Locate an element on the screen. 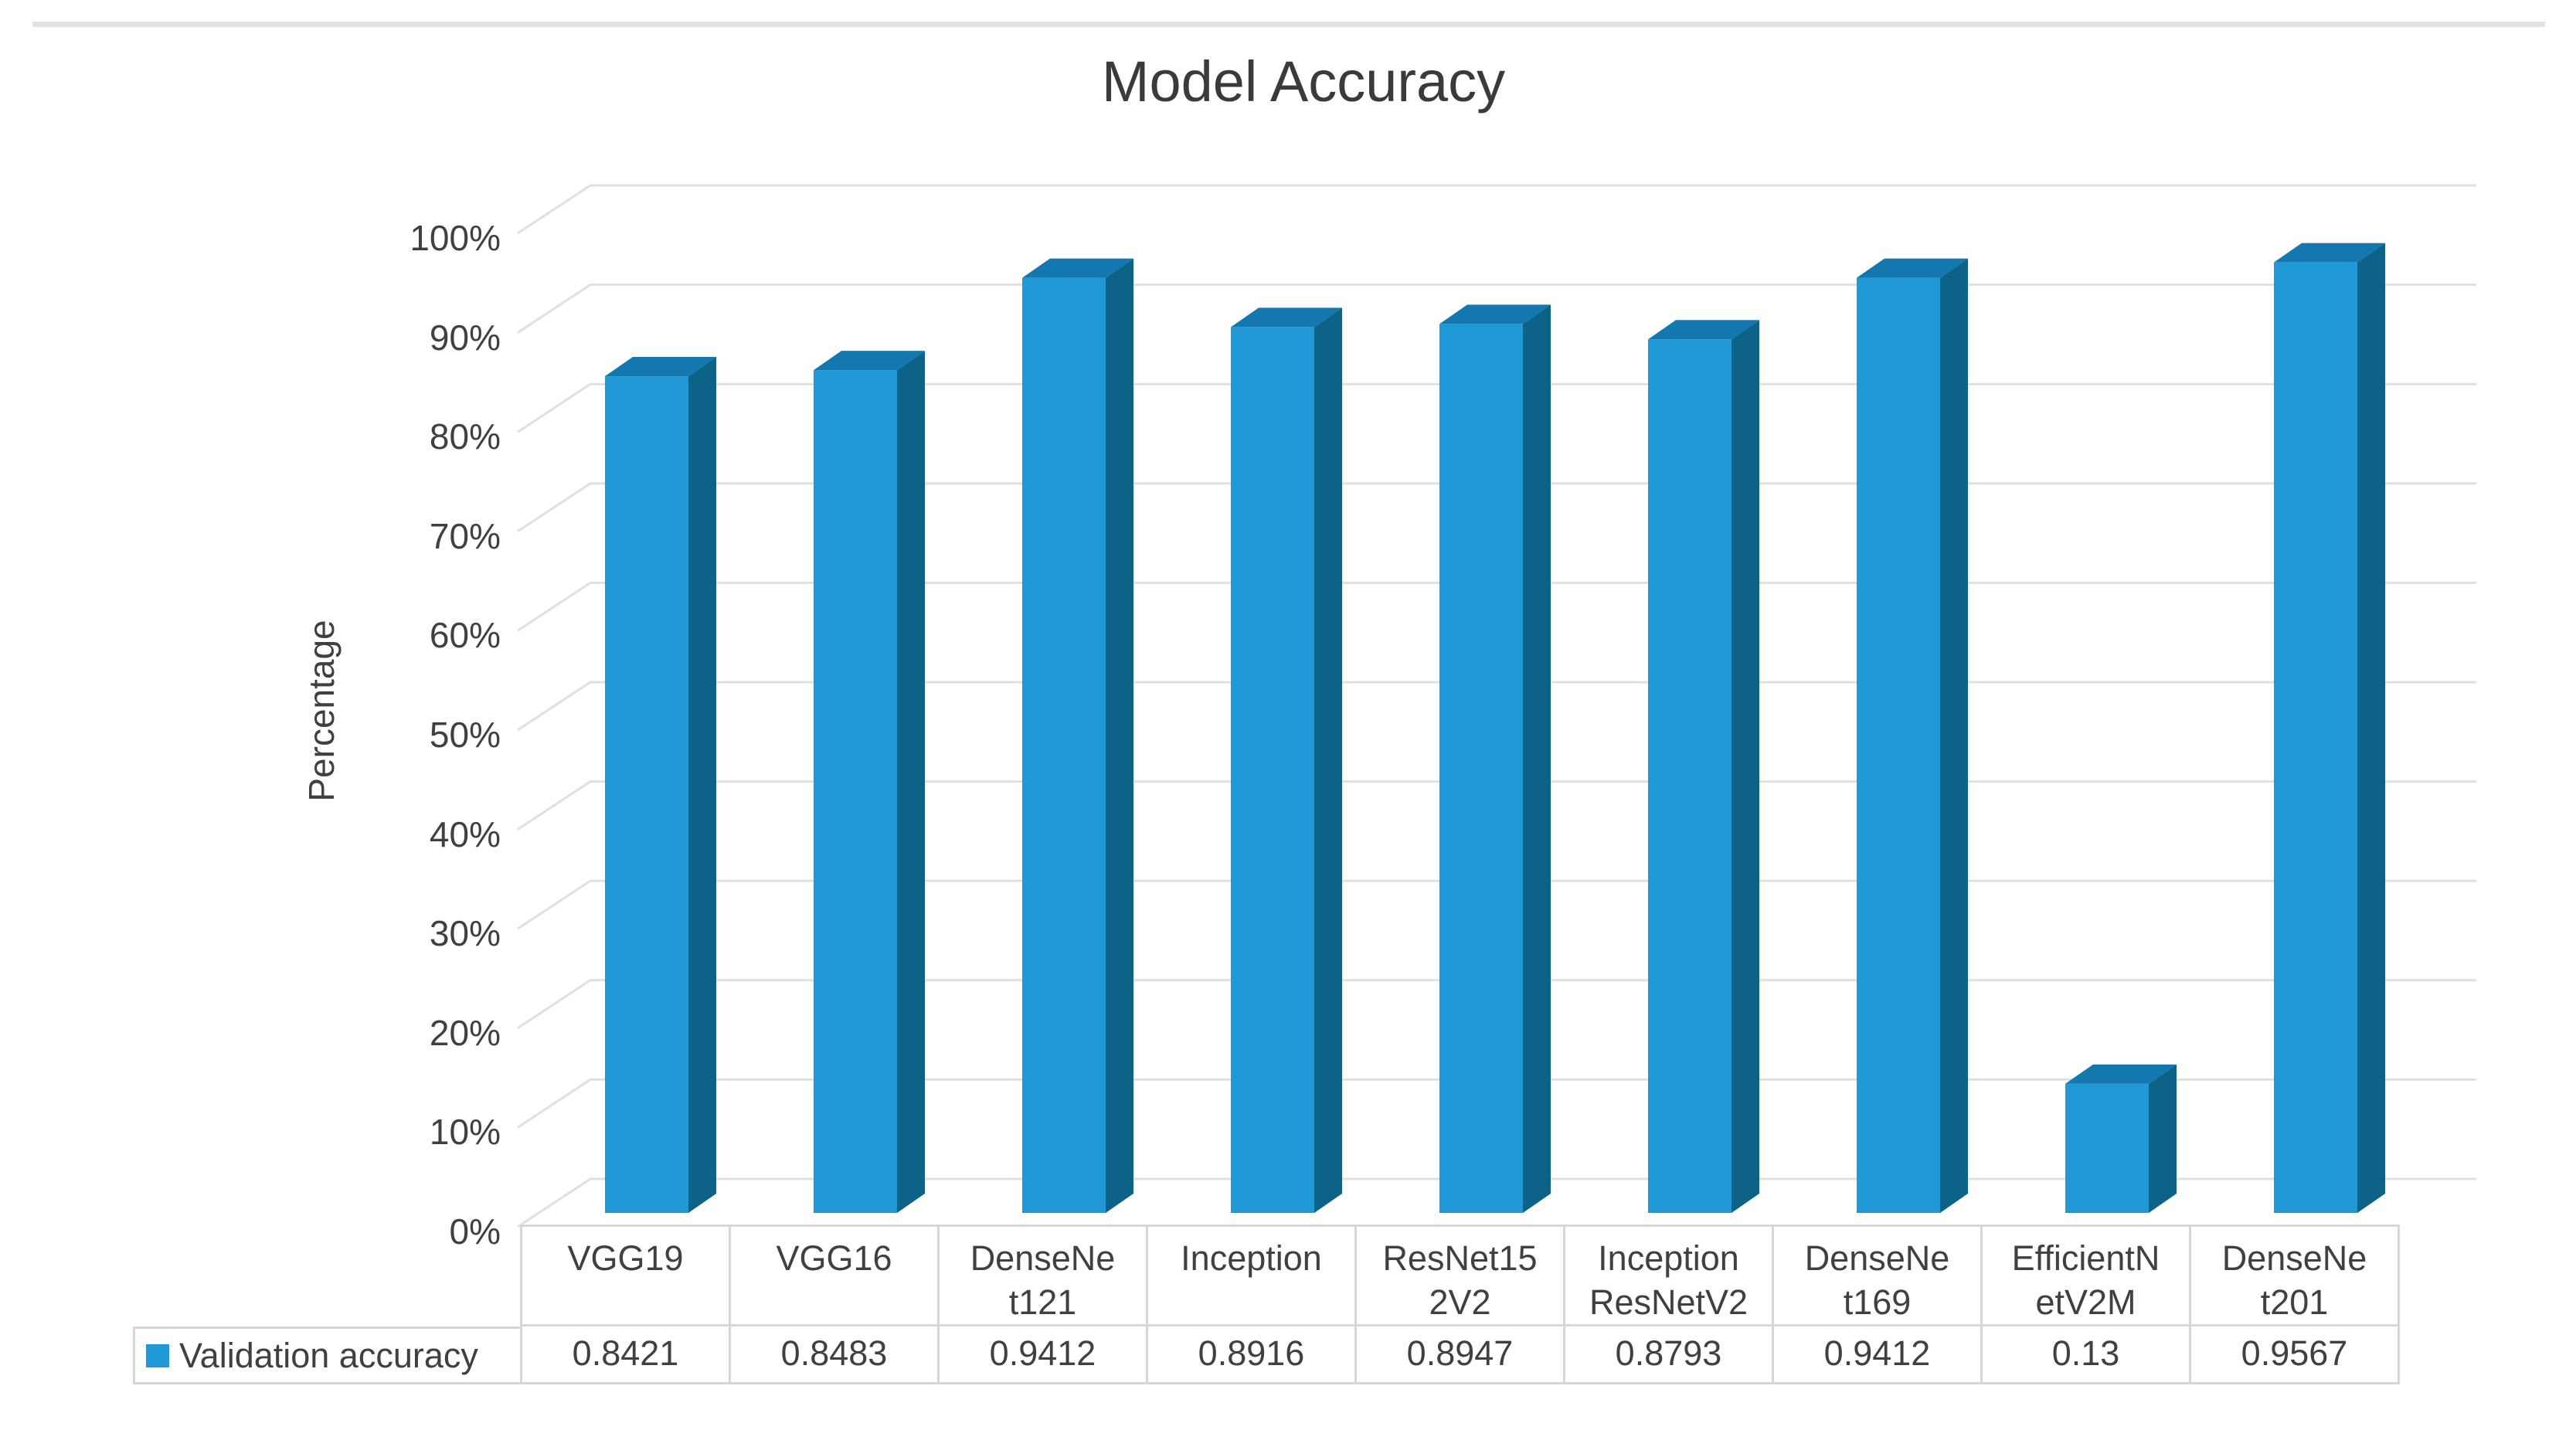  bar-InceptionResNetV2 is located at coordinates (1703, 766).